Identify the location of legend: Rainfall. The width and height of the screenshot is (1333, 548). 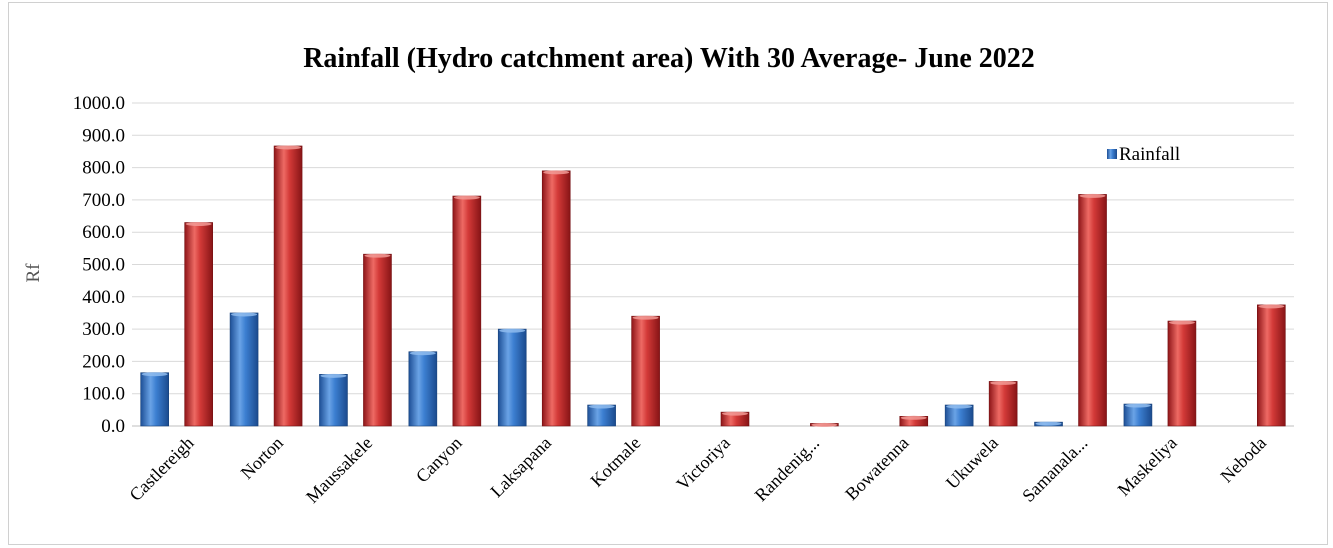
(1143, 154).